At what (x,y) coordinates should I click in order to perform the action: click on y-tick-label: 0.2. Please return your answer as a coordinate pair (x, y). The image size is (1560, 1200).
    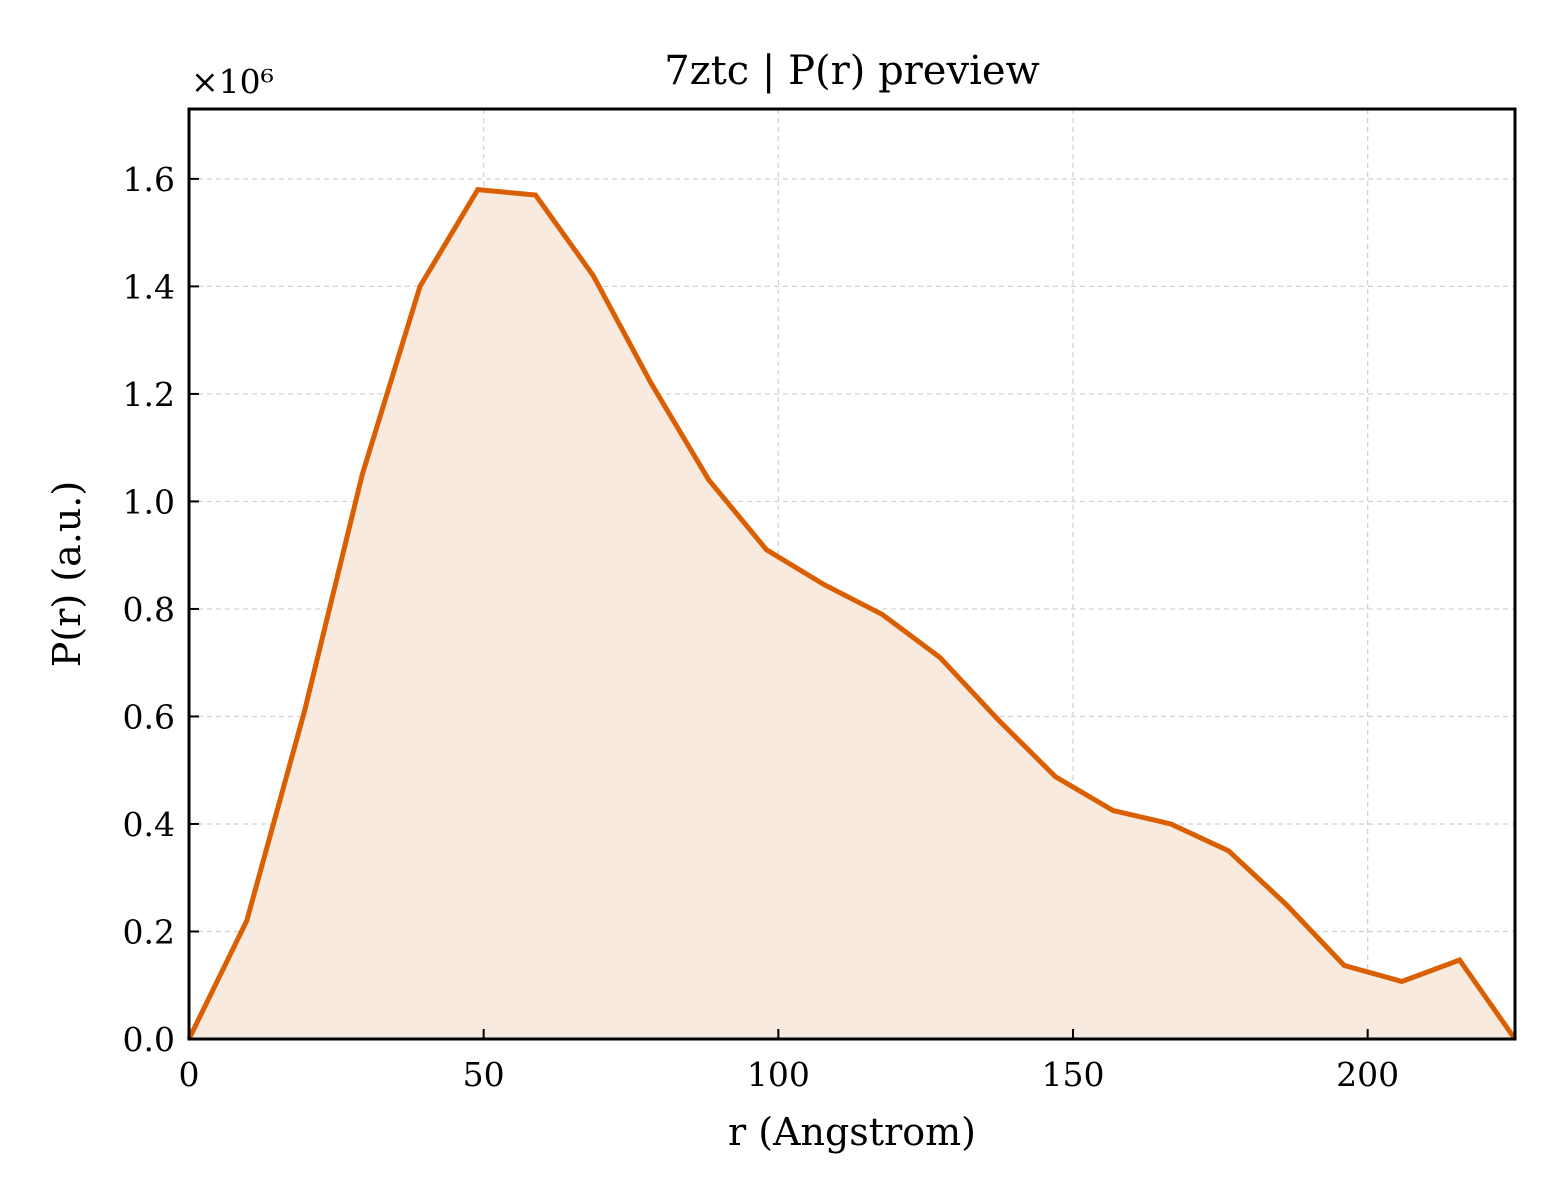
    Looking at the image, I should click on (149, 931).